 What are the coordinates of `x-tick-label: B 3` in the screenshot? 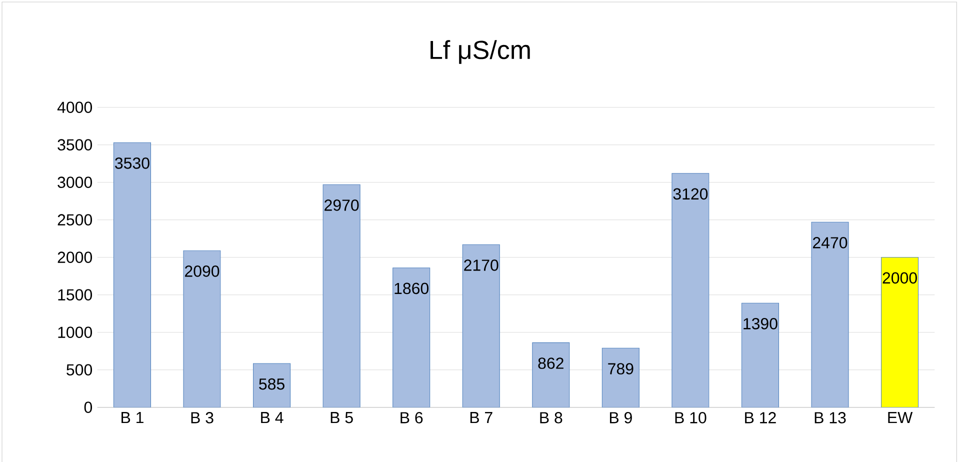 It's located at (202, 418).